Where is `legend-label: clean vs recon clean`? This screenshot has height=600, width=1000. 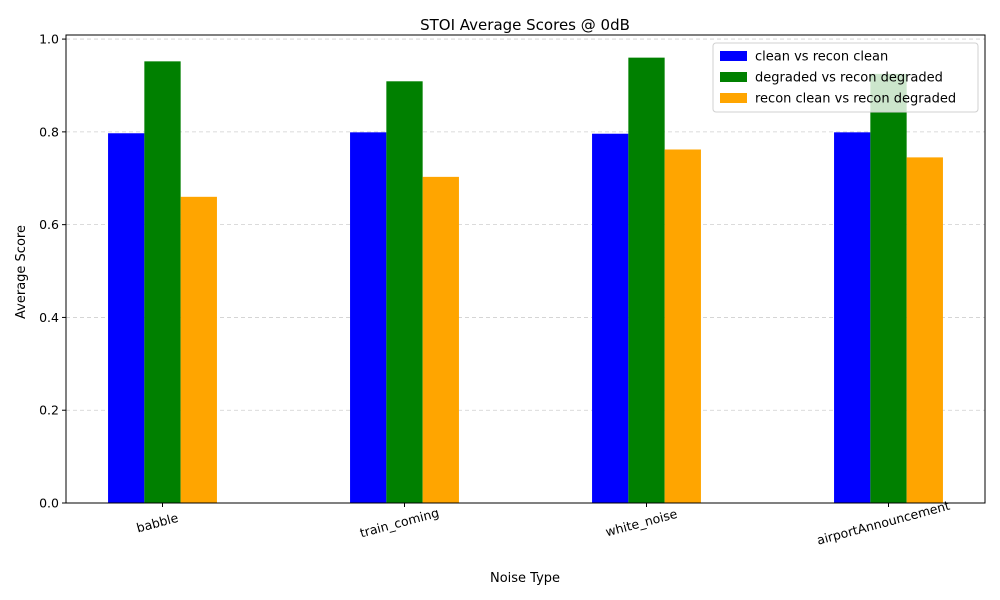 legend-label: clean vs recon clean is located at coordinates (821, 57).